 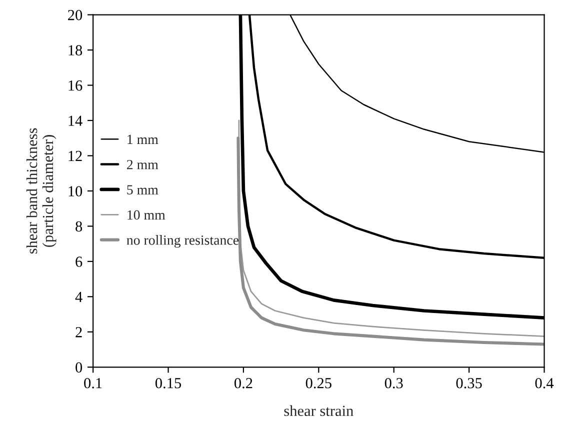 What do you see at coordinates (79, 261) in the screenshot?
I see `y-tick-label: 6` at bounding box center [79, 261].